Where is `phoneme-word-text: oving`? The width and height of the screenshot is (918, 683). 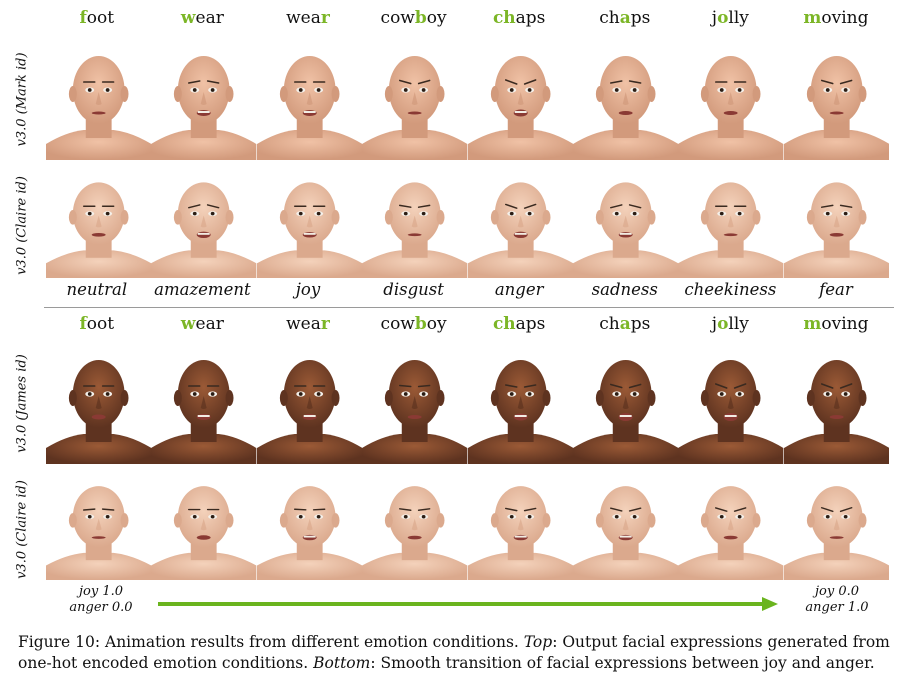 phoneme-word-text: oving is located at coordinates (845, 18).